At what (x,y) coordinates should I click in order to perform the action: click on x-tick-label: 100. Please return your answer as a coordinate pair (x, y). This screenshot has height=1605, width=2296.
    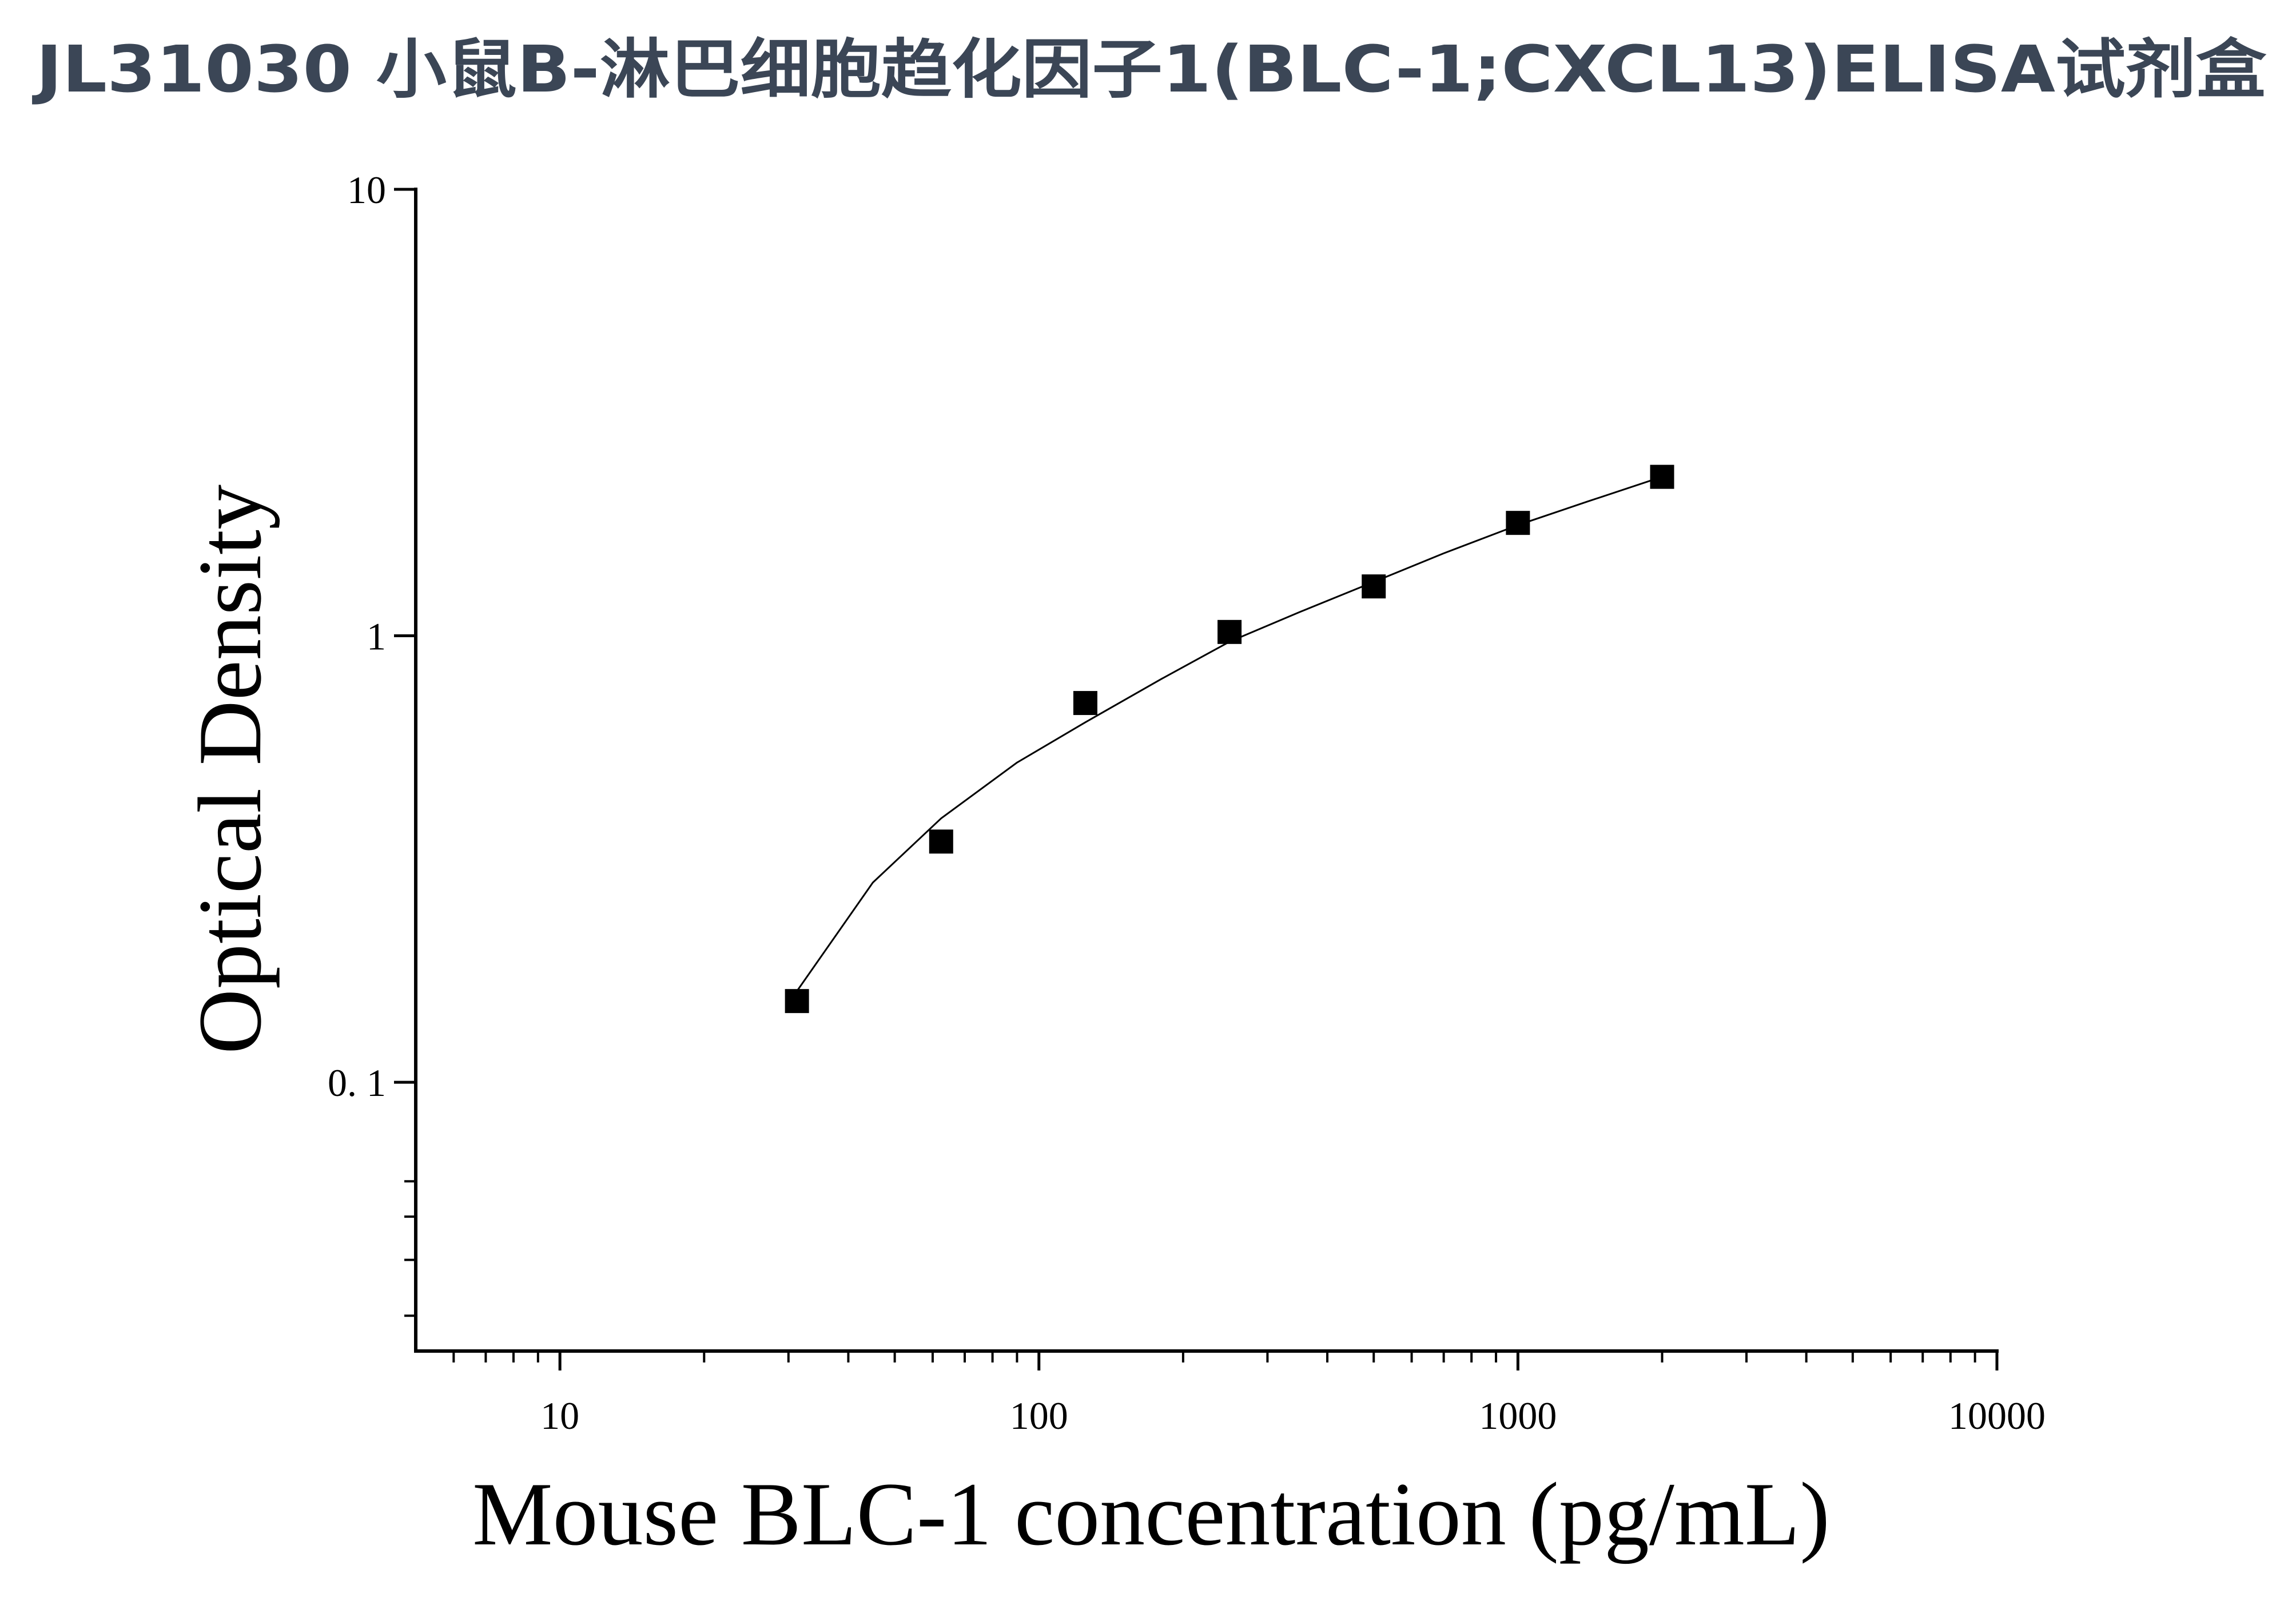
    Looking at the image, I should click on (1039, 1415).